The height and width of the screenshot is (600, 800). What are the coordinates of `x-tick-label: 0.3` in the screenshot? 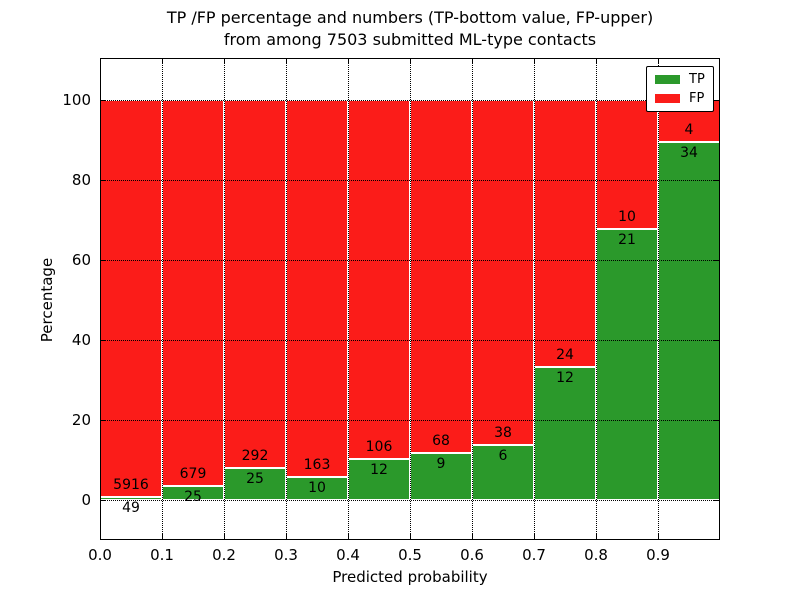 It's located at (286, 555).